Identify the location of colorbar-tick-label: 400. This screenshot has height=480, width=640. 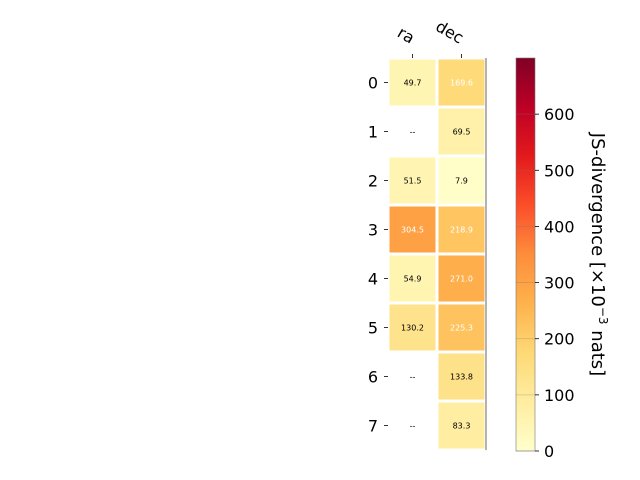
(559, 226).